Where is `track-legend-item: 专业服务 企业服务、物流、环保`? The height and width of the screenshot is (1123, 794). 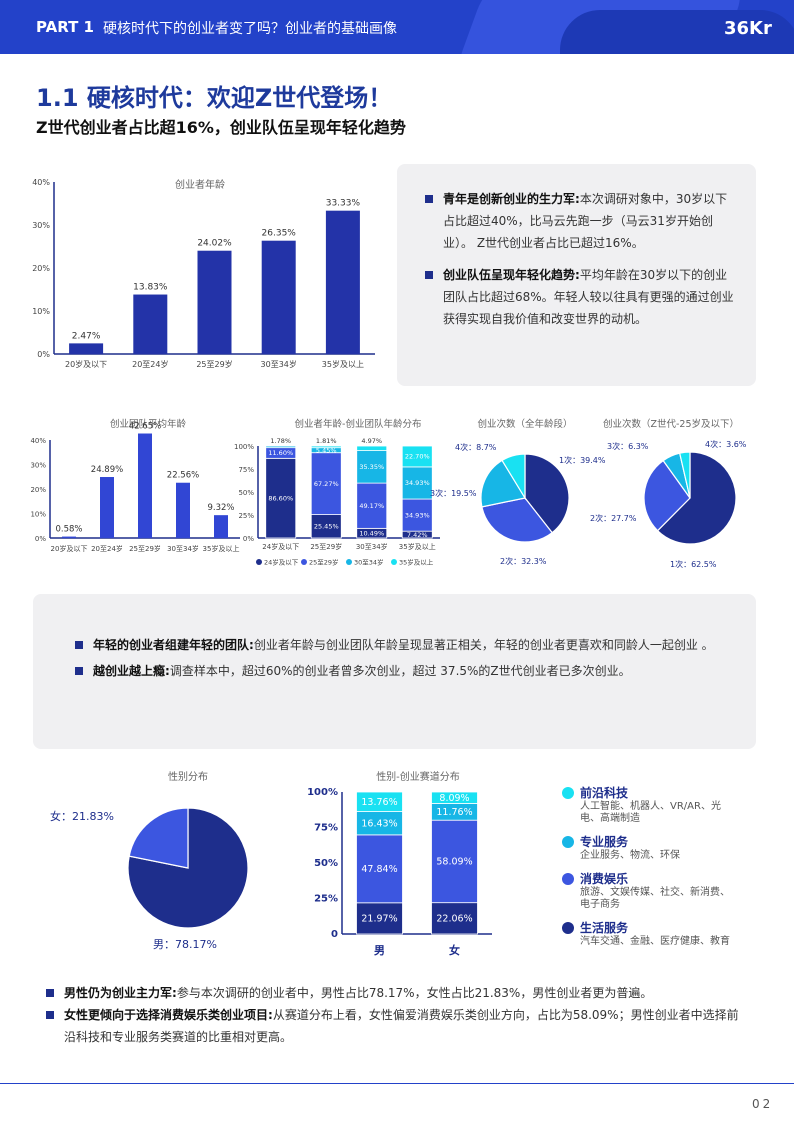
track-legend-item: 专业服务 企业服务、物流、环保 is located at coordinates (662, 847).